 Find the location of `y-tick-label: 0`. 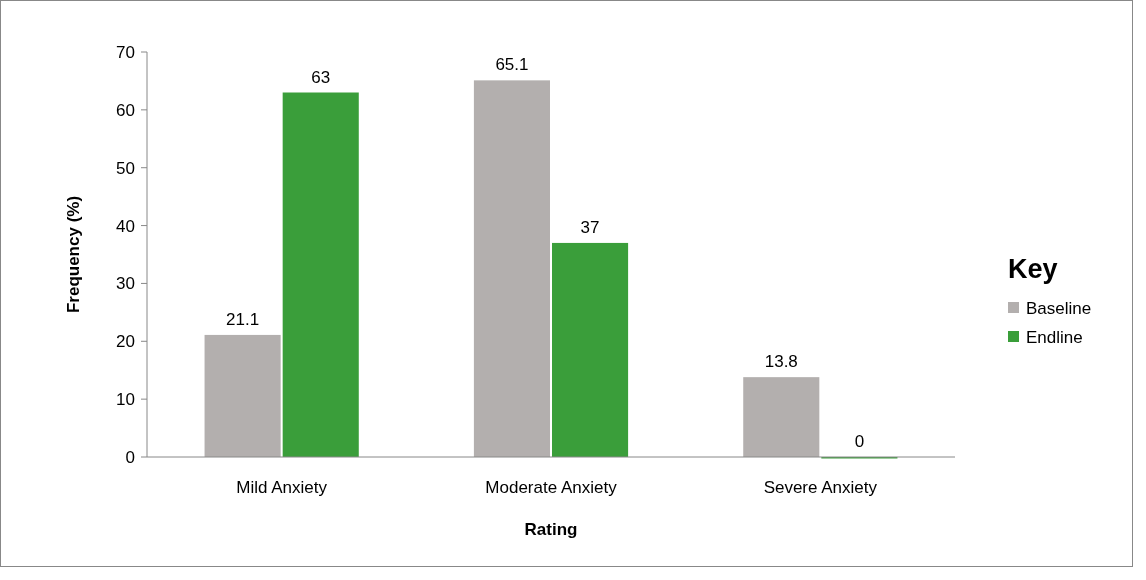

y-tick-label: 0 is located at coordinates (130, 457).